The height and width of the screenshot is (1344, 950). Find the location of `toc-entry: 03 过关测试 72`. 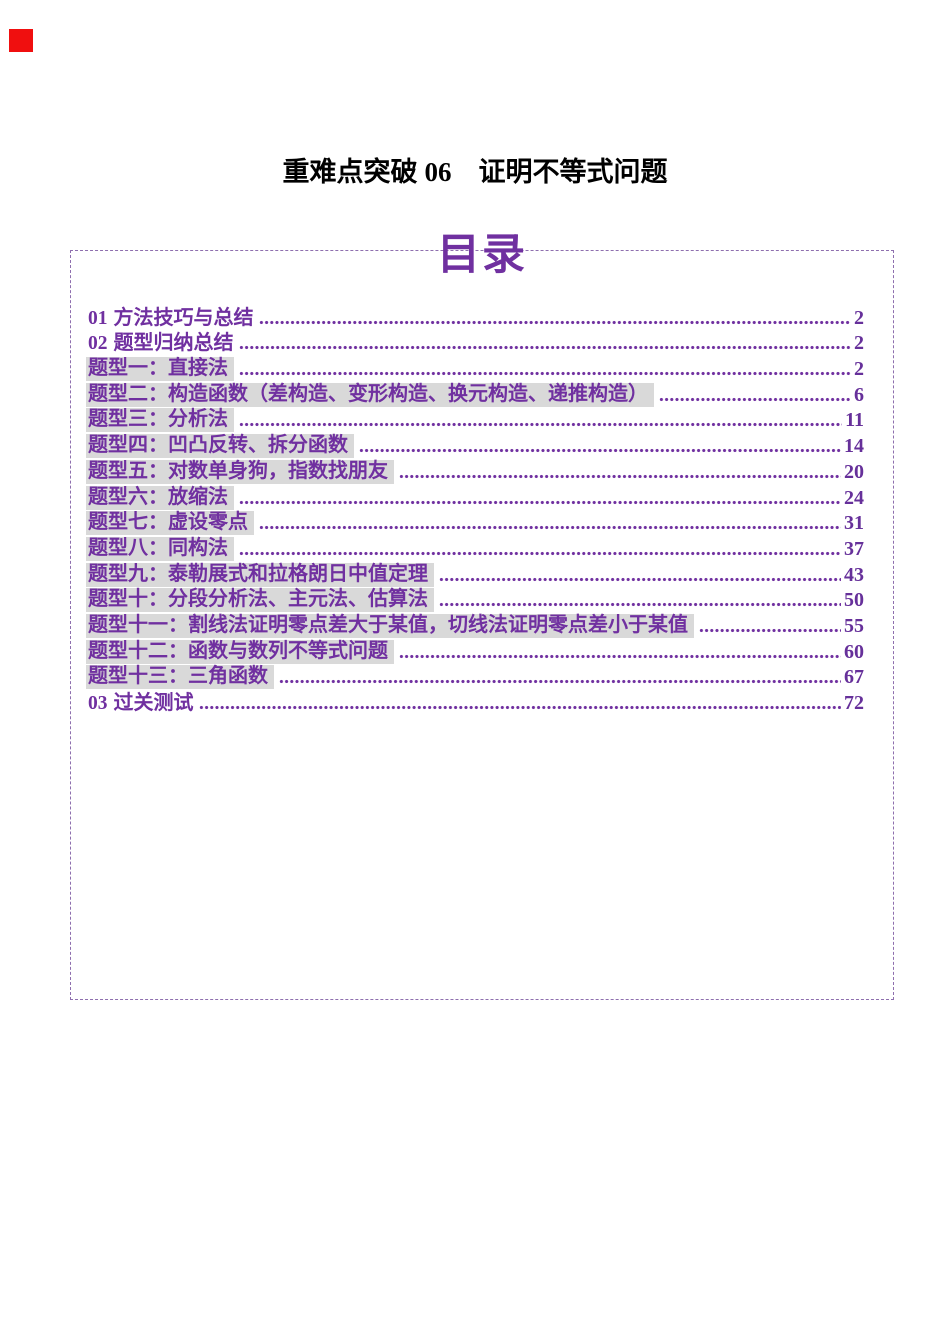

toc-entry: 03 过关测试 72 is located at coordinates (476, 702).